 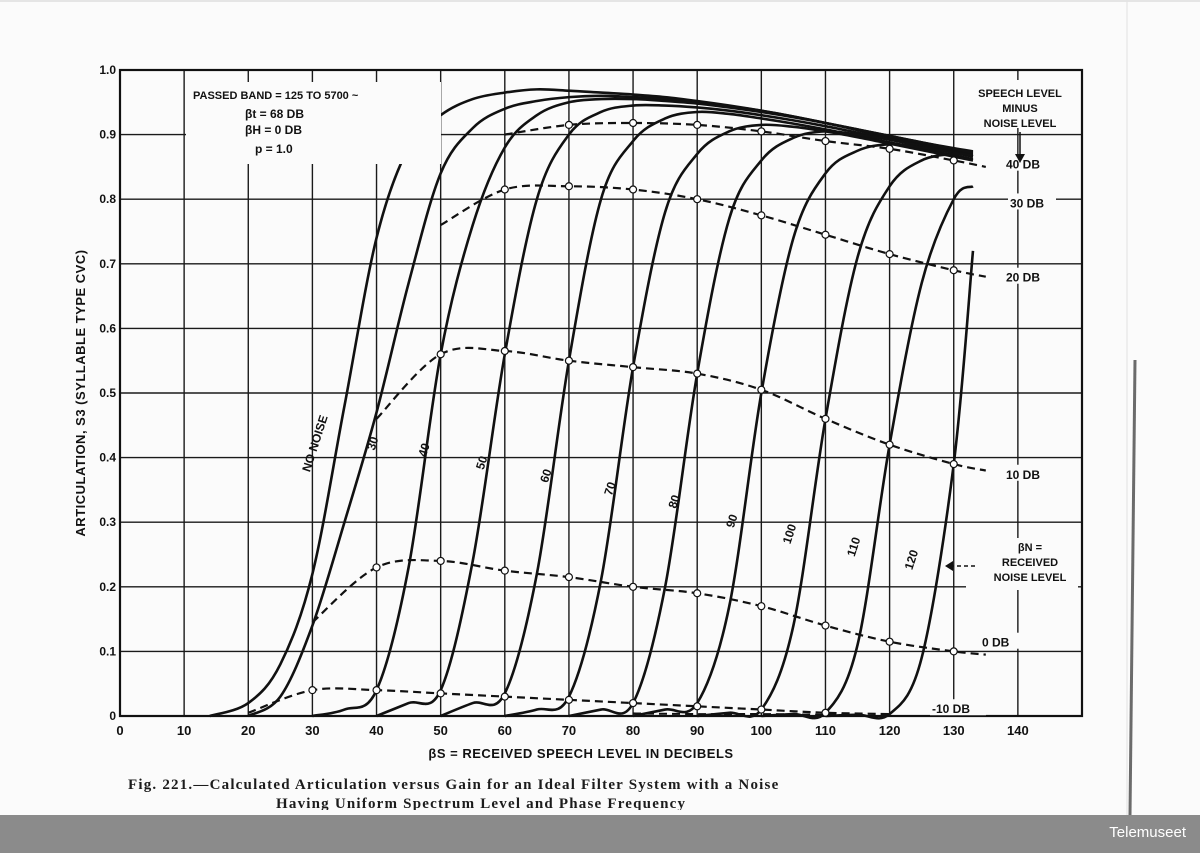 What do you see at coordinates (184, 730) in the screenshot?
I see `x-tick-label: 10` at bounding box center [184, 730].